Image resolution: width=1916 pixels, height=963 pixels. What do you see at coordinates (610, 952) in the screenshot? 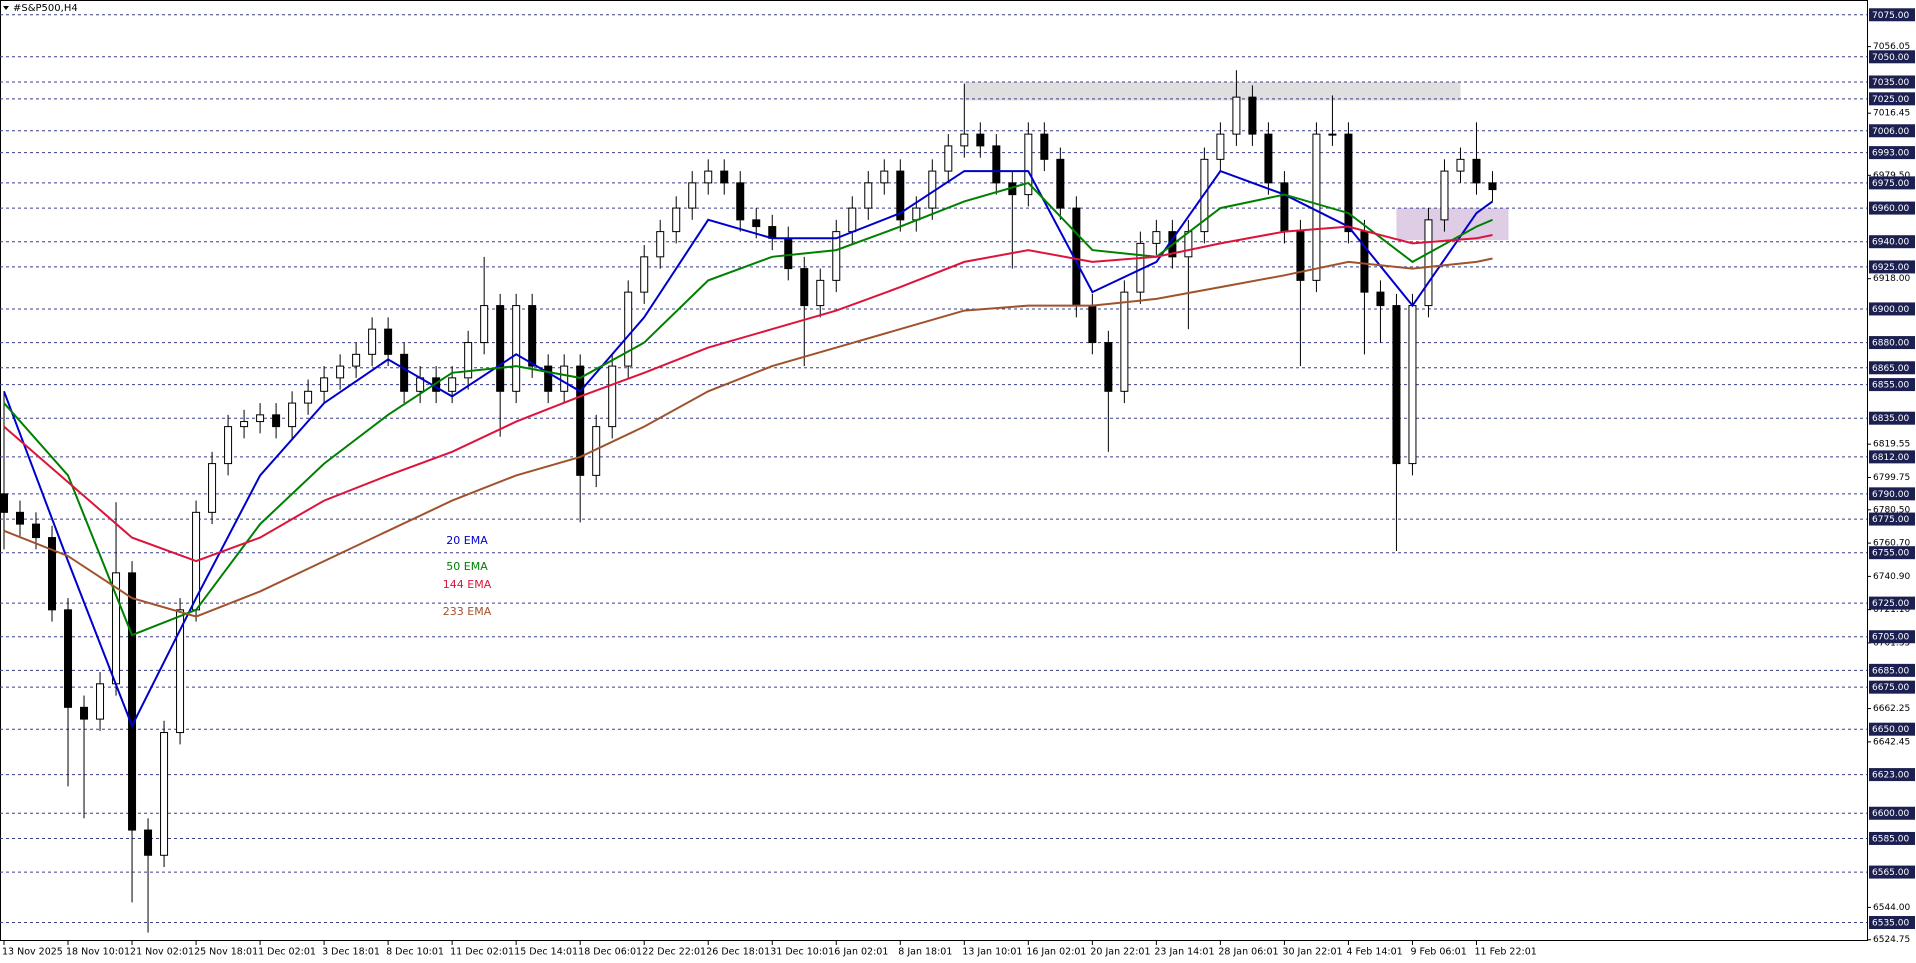
I see `x-tick-label: 18 Dec 06:01` at bounding box center [610, 952].